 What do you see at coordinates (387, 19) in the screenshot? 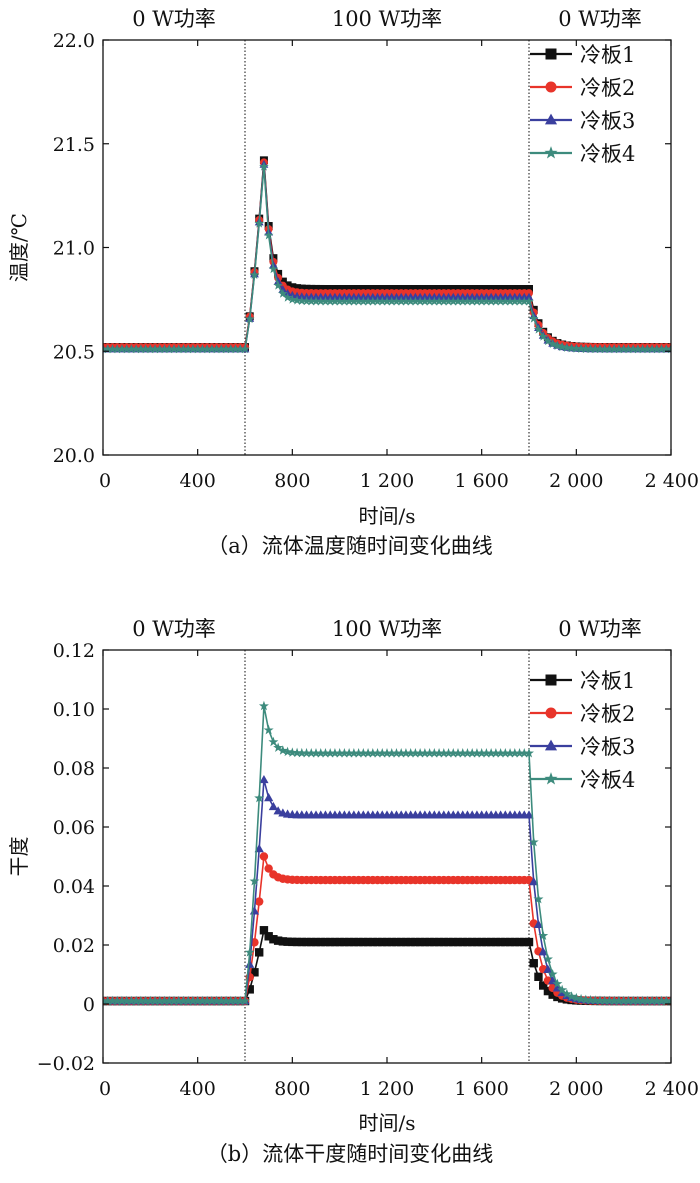
I see `phase-label: 100 W功率` at bounding box center [387, 19].